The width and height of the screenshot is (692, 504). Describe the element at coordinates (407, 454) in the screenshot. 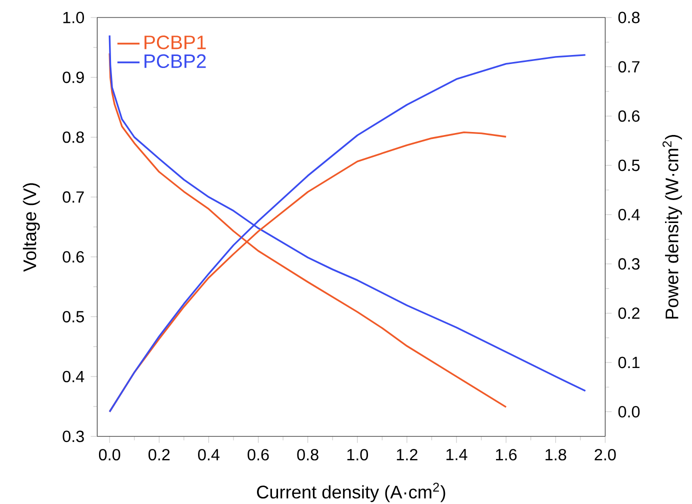

I see `x-tick-label: 1.2` at that location.